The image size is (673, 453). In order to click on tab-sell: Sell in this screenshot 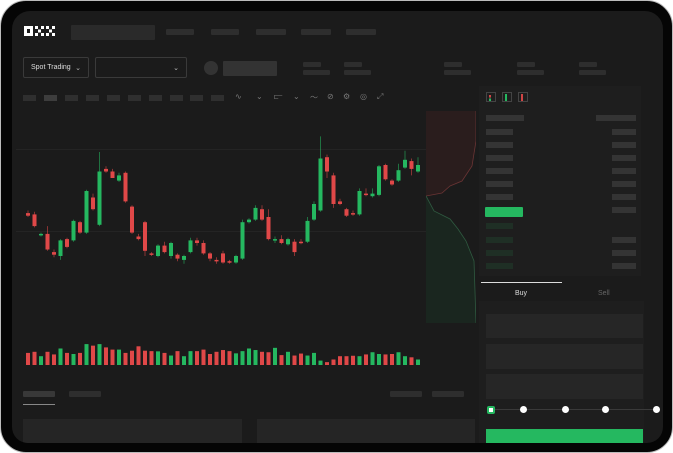, I will do `click(604, 293)`.